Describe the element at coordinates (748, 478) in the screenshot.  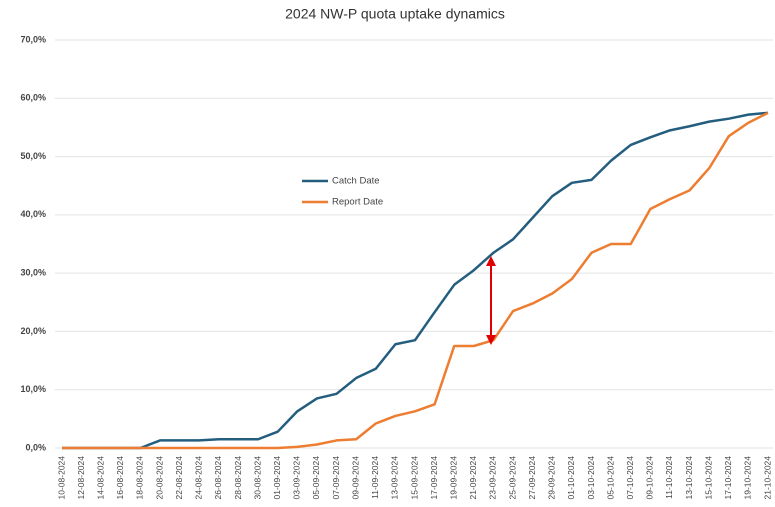
I see `x-tick-label: 19-10-2024` at that location.